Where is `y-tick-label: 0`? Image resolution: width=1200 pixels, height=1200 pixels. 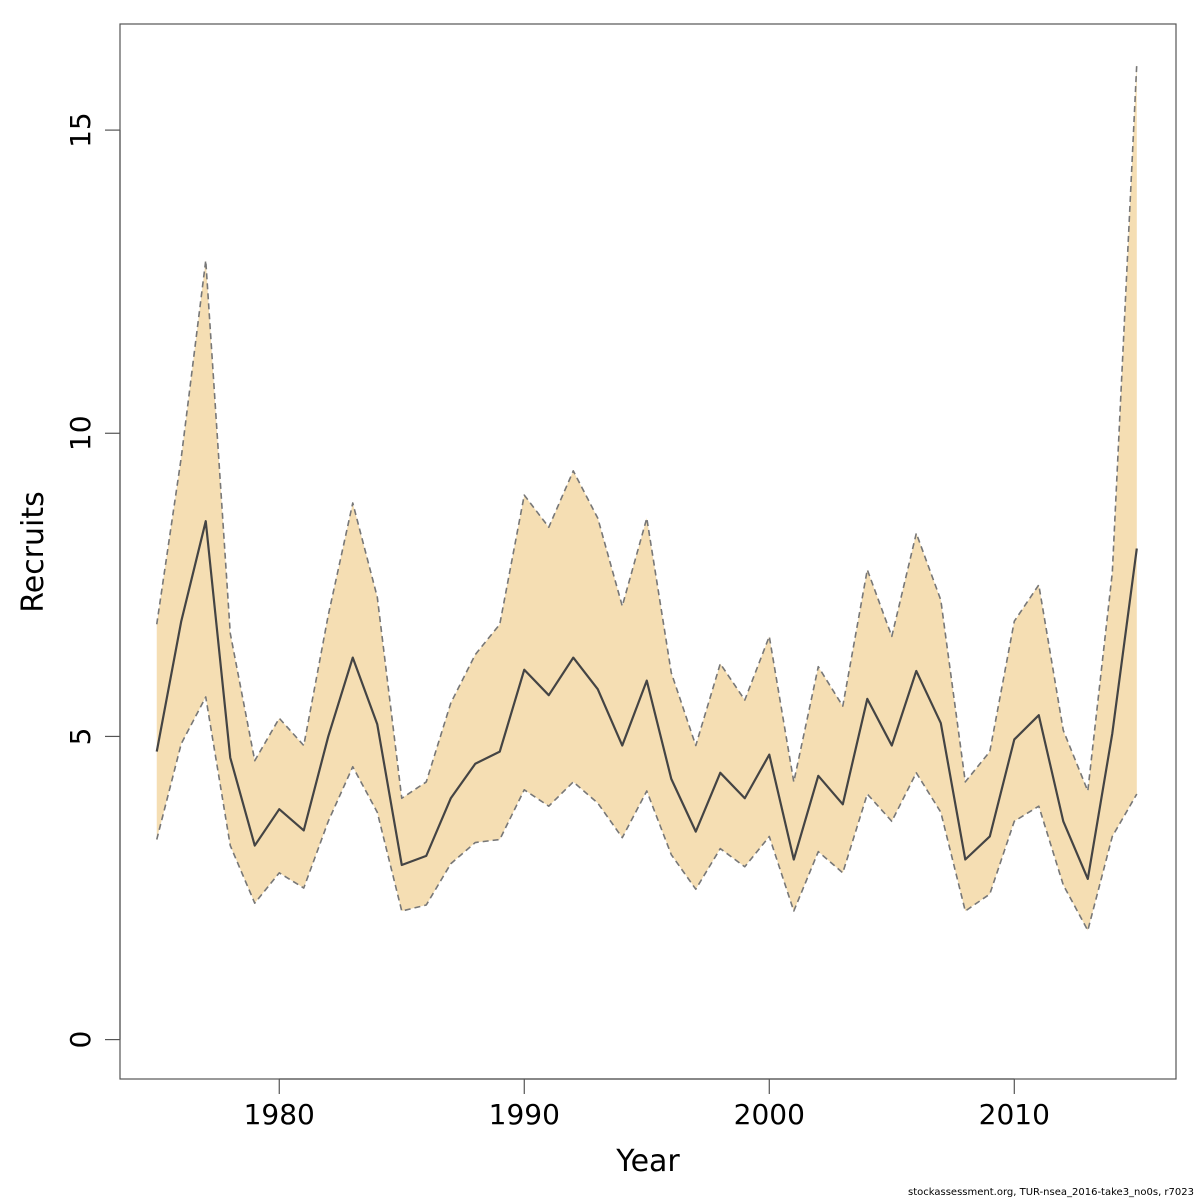
y-tick-label: 0 is located at coordinates (80, 1040).